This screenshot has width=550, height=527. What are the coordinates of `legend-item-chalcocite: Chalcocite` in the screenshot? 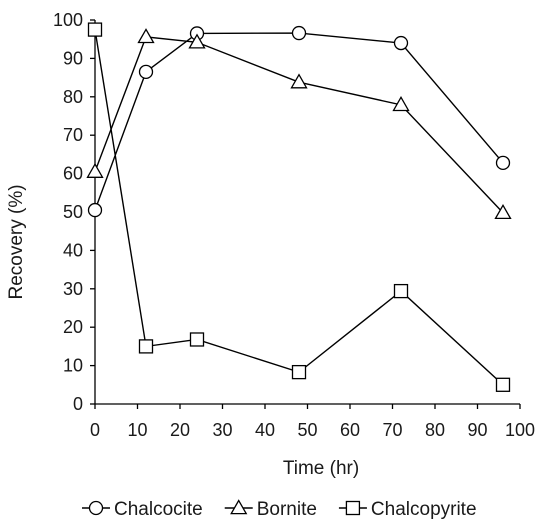 It's located at (142, 509).